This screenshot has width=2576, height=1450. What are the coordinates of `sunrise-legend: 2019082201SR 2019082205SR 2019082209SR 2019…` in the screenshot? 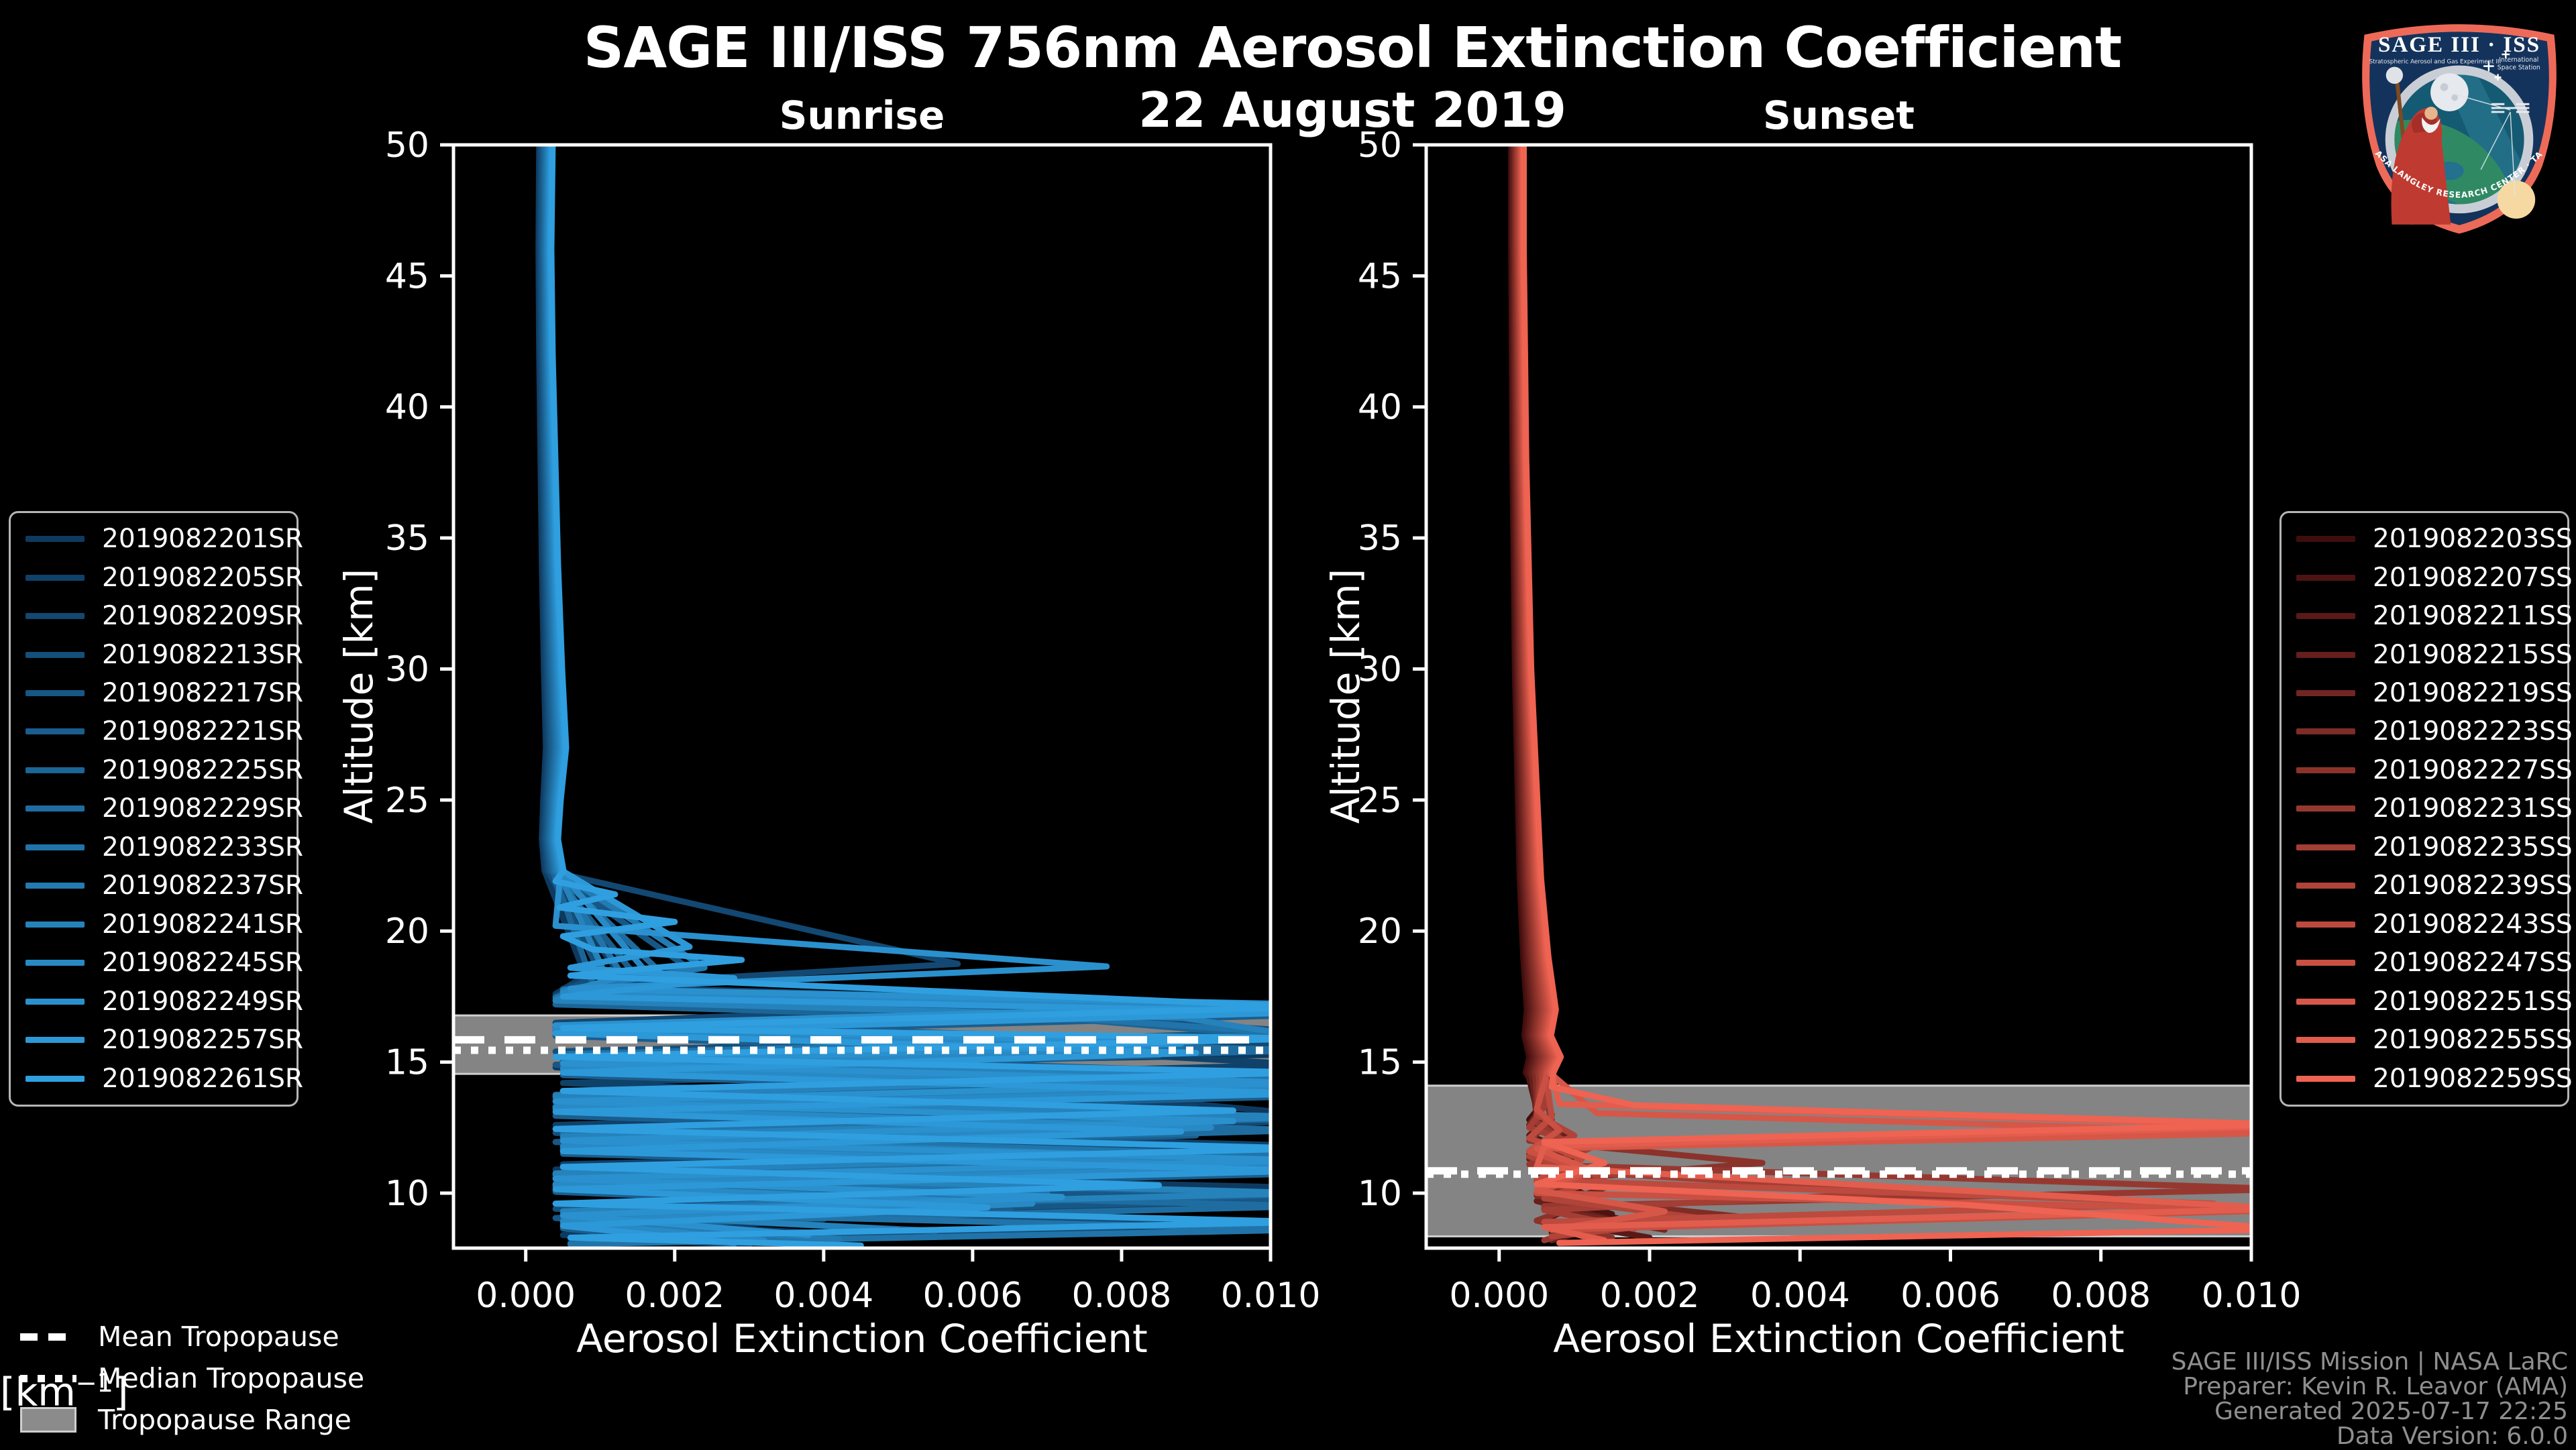 It's located at (156, 809).